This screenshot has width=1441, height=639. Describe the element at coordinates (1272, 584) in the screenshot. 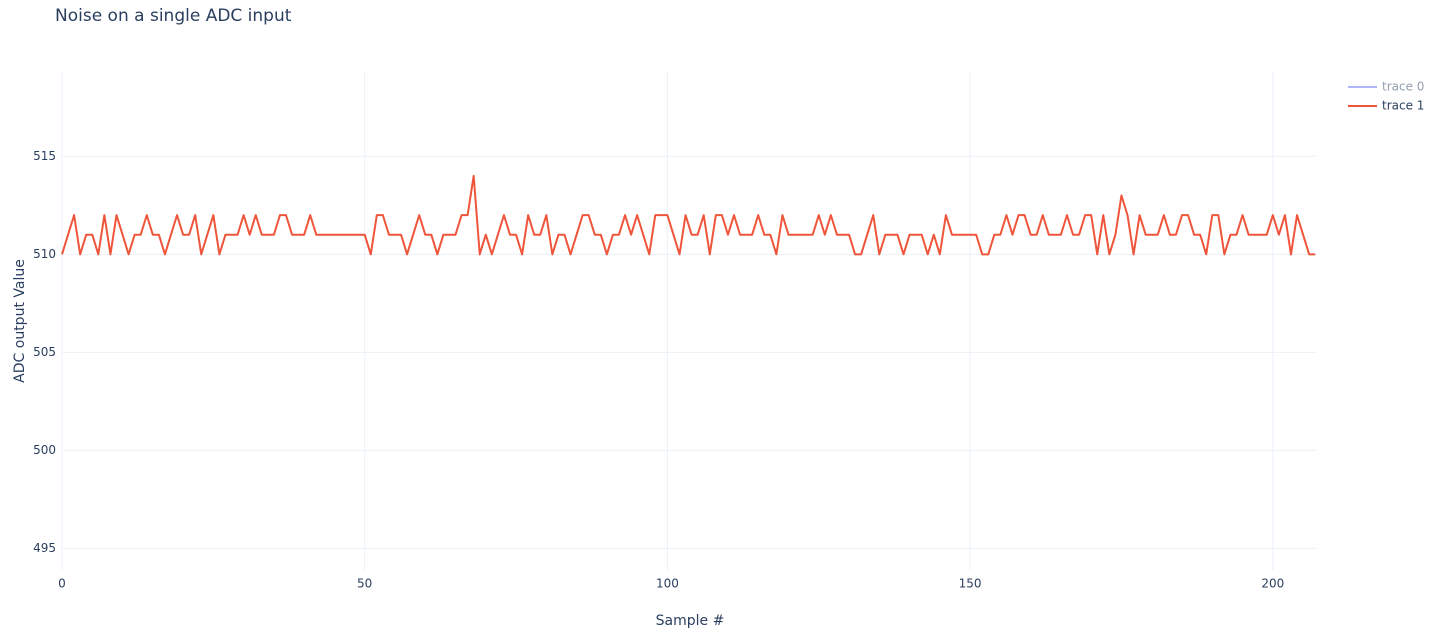

I see `x-tick-label: 200` at that location.